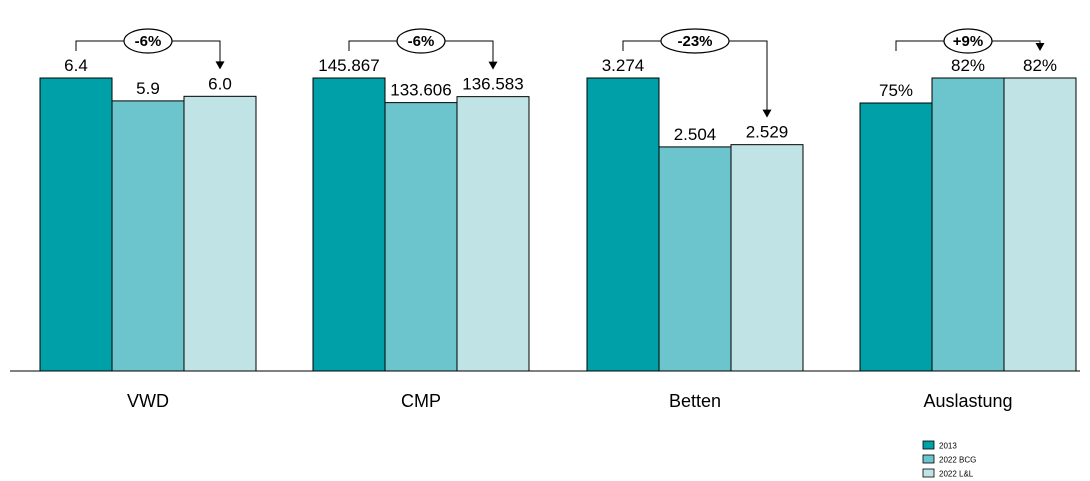  Describe the element at coordinates (968, 65) in the screenshot. I see `value-label-auslastung-2022-bcg: 82%` at that location.